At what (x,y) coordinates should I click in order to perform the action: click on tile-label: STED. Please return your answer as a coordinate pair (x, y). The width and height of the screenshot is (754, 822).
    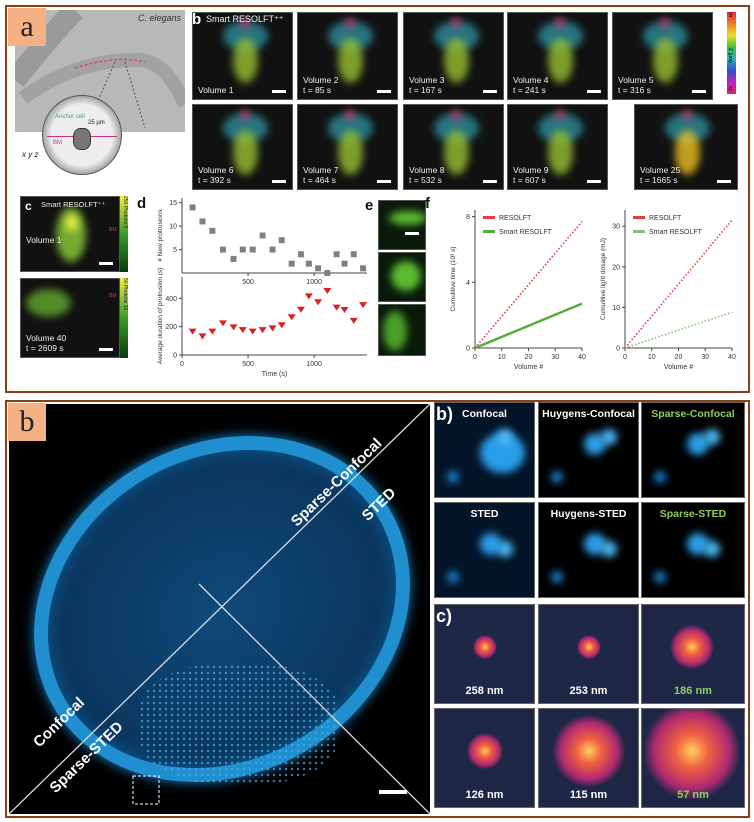
    Looking at the image, I should click on (484, 514).